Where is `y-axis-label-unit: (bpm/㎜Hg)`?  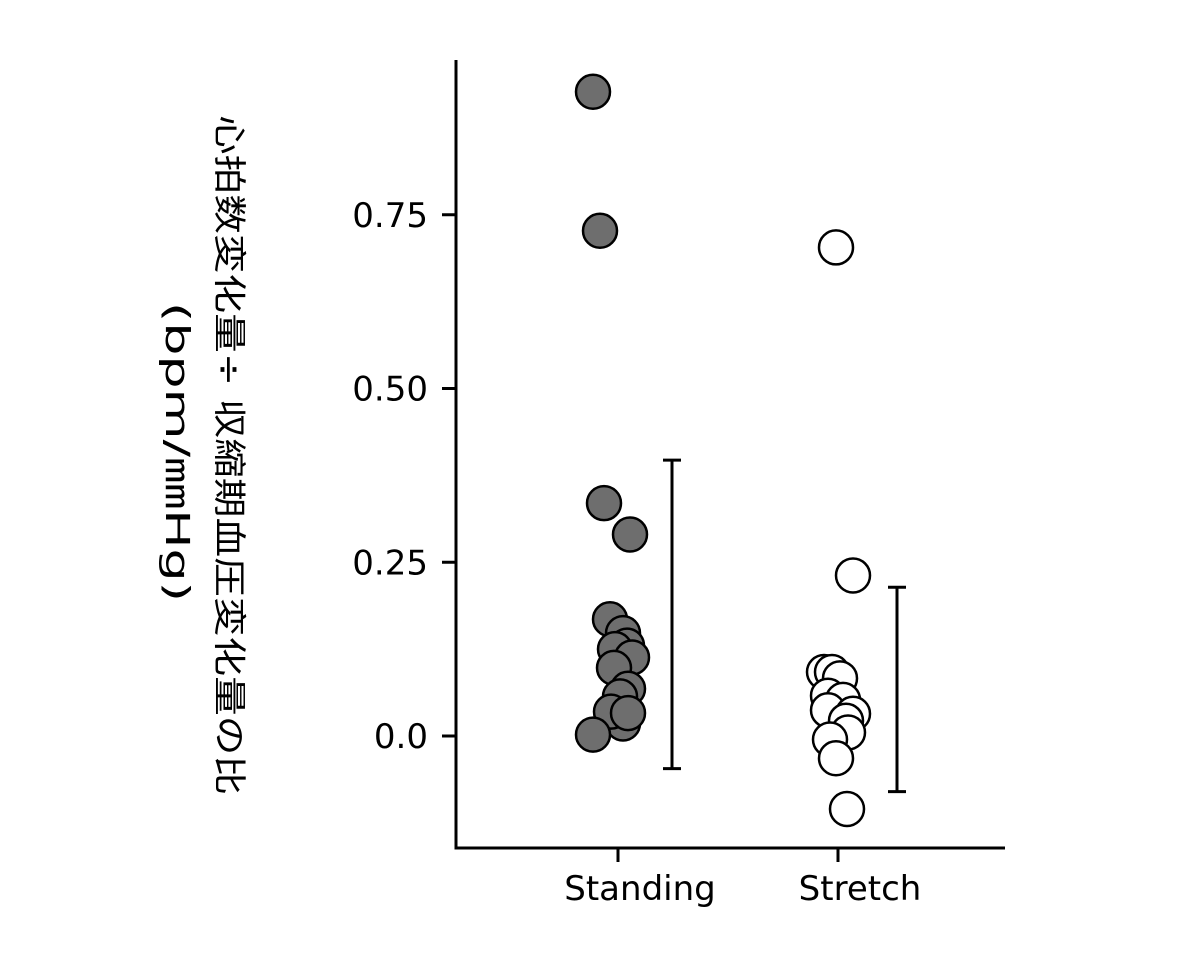
y-axis-label-unit: (bpm/㎜Hg) is located at coordinates (177, 452).